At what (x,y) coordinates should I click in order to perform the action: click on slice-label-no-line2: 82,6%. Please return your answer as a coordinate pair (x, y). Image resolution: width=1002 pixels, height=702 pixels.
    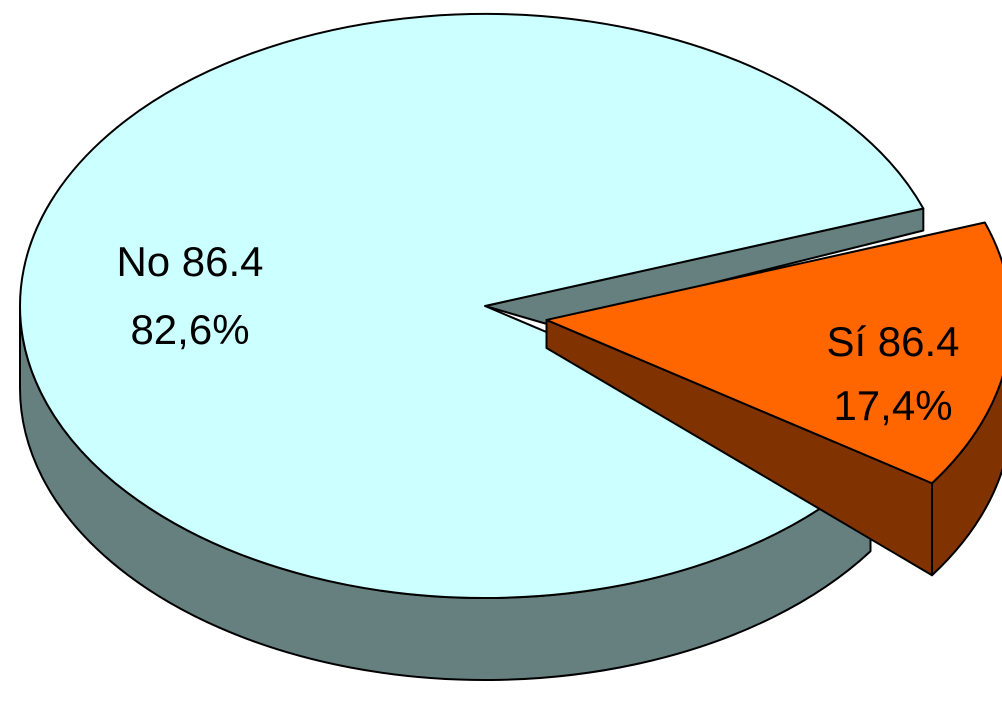
    Looking at the image, I should click on (189, 329).